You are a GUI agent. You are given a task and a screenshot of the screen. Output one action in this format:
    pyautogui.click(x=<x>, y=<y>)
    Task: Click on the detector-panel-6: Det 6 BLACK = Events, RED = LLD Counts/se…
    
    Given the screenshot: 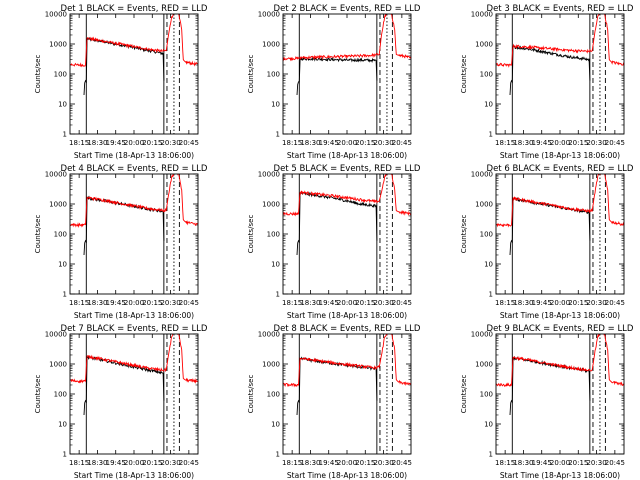 What is the action you would take?
    pyautogui.click(x=547, y=242)
    